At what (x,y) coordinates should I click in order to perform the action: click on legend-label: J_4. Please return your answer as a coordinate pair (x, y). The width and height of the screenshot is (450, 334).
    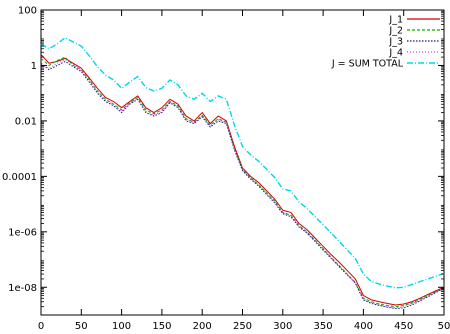
    Looking at the image, I should click on (395, 53).